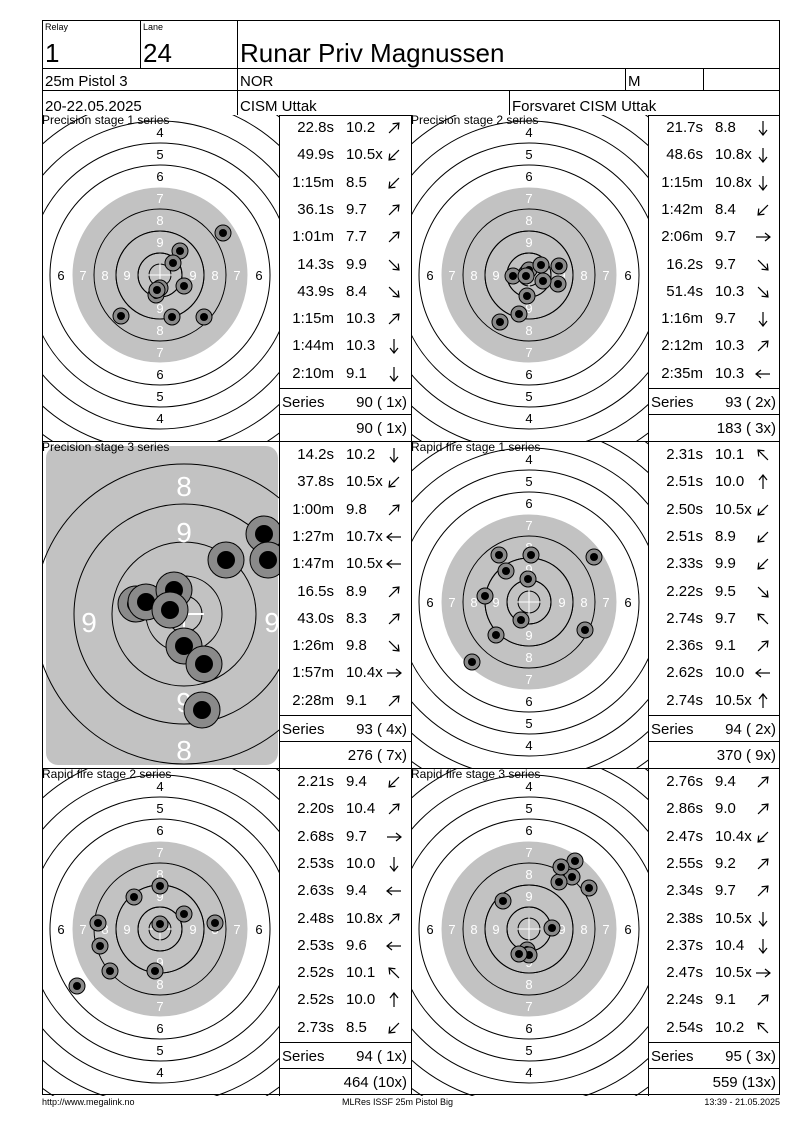  Describe the element at coordinates (88, 1102) in the screenshot. I see `footer-url: http://www.megalink.no` at that location.